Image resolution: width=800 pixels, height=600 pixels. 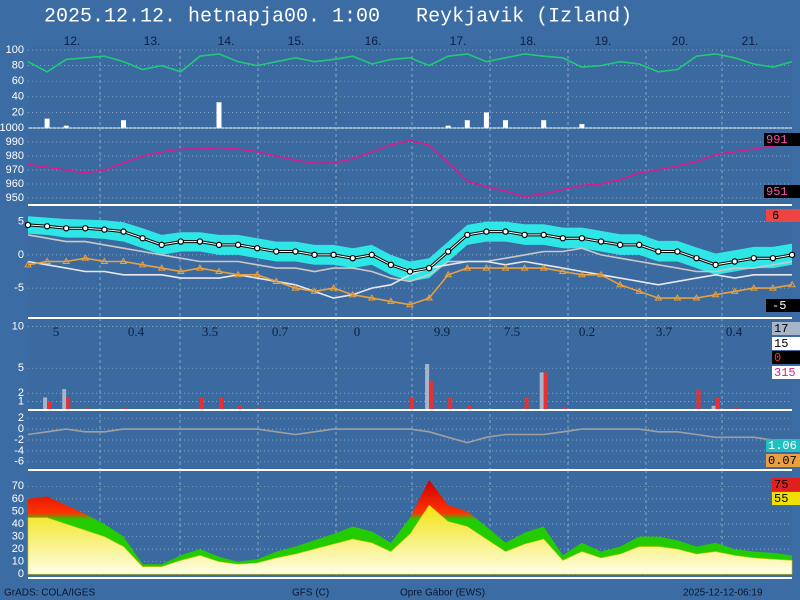 I want to click on y-tick-label: 40, so click(x=18, y=97).